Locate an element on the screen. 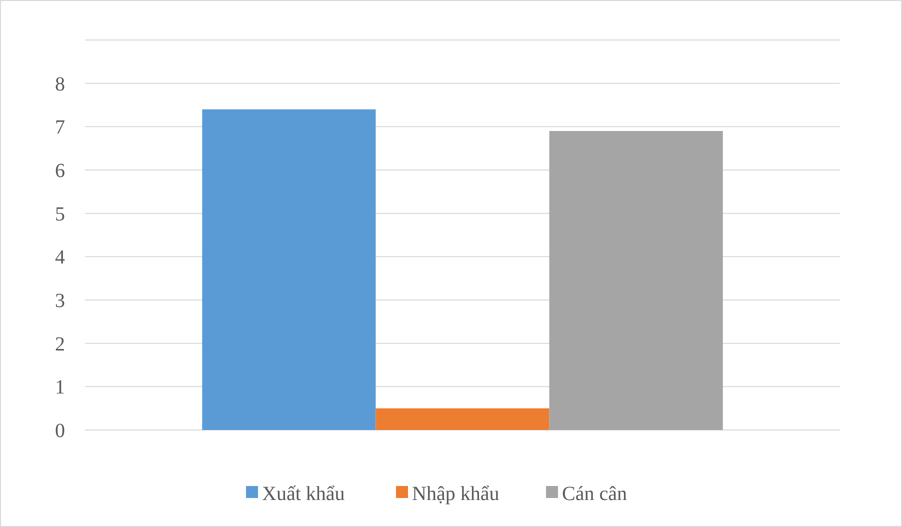  y-tick-label: 3 is located at coordinates (60, 301).